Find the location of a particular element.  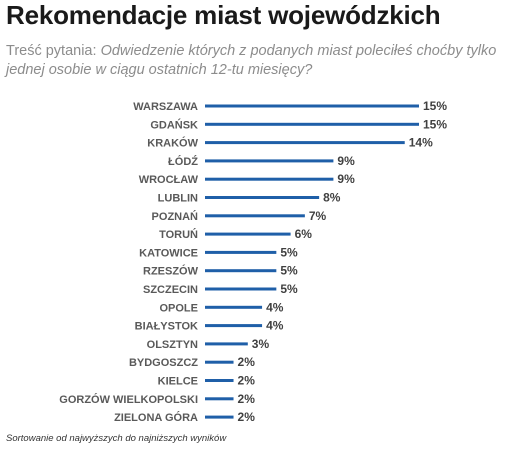

category-label: KRAKÓW is located at coordinates (172, 143).